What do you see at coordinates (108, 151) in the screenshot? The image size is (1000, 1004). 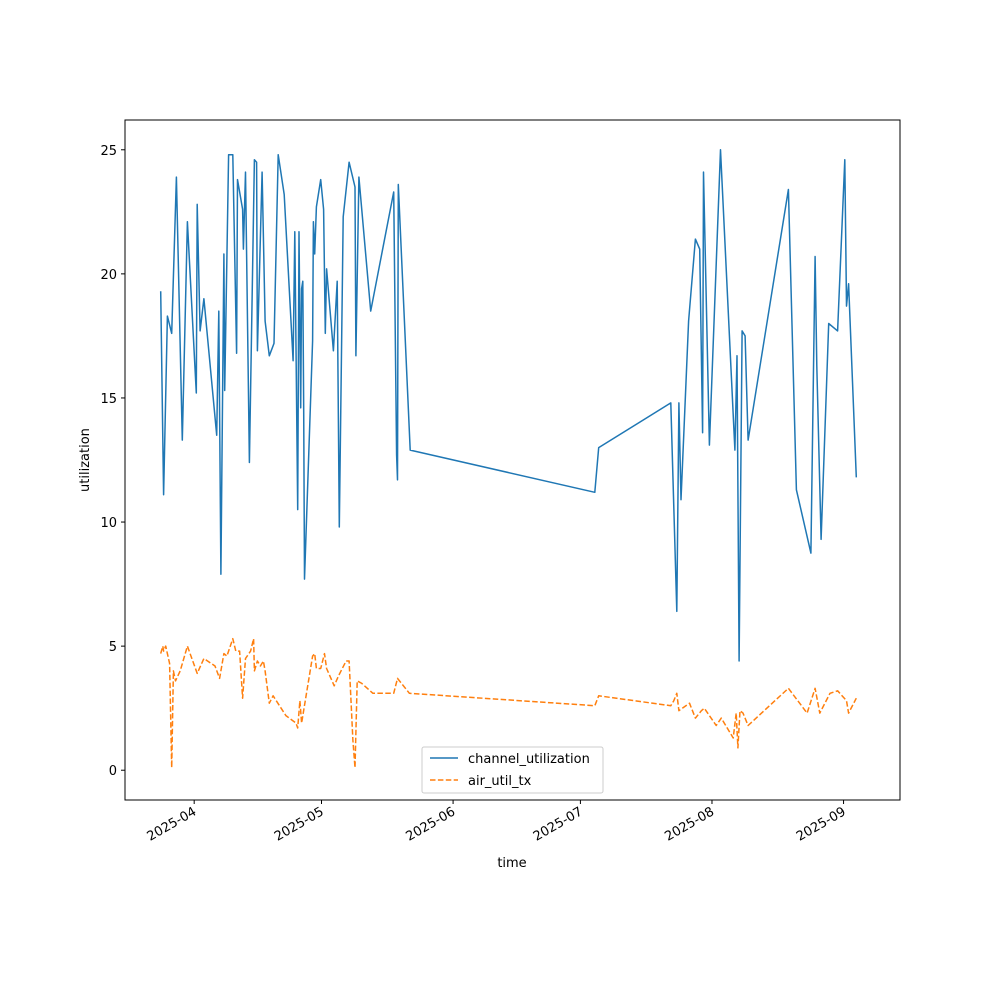 I see `y-tick-label: 25` at bounding box center [108, 151].